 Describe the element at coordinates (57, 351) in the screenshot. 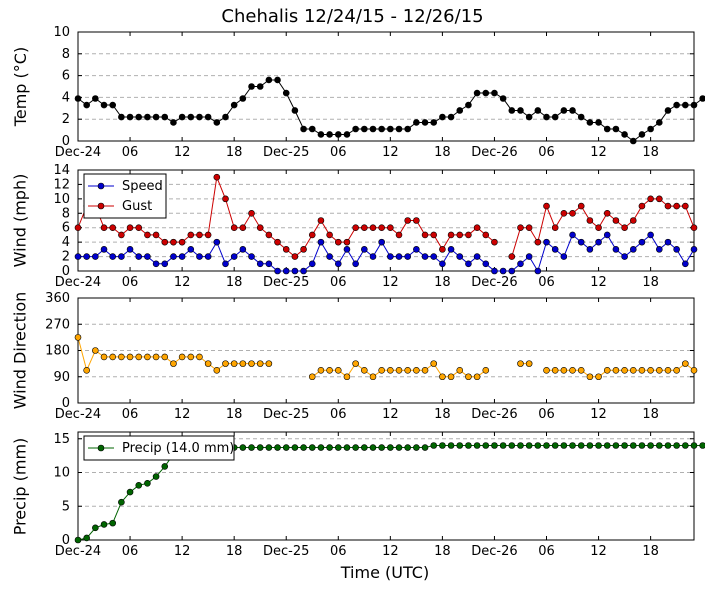

I see `y-tick-label: 180` at that location.